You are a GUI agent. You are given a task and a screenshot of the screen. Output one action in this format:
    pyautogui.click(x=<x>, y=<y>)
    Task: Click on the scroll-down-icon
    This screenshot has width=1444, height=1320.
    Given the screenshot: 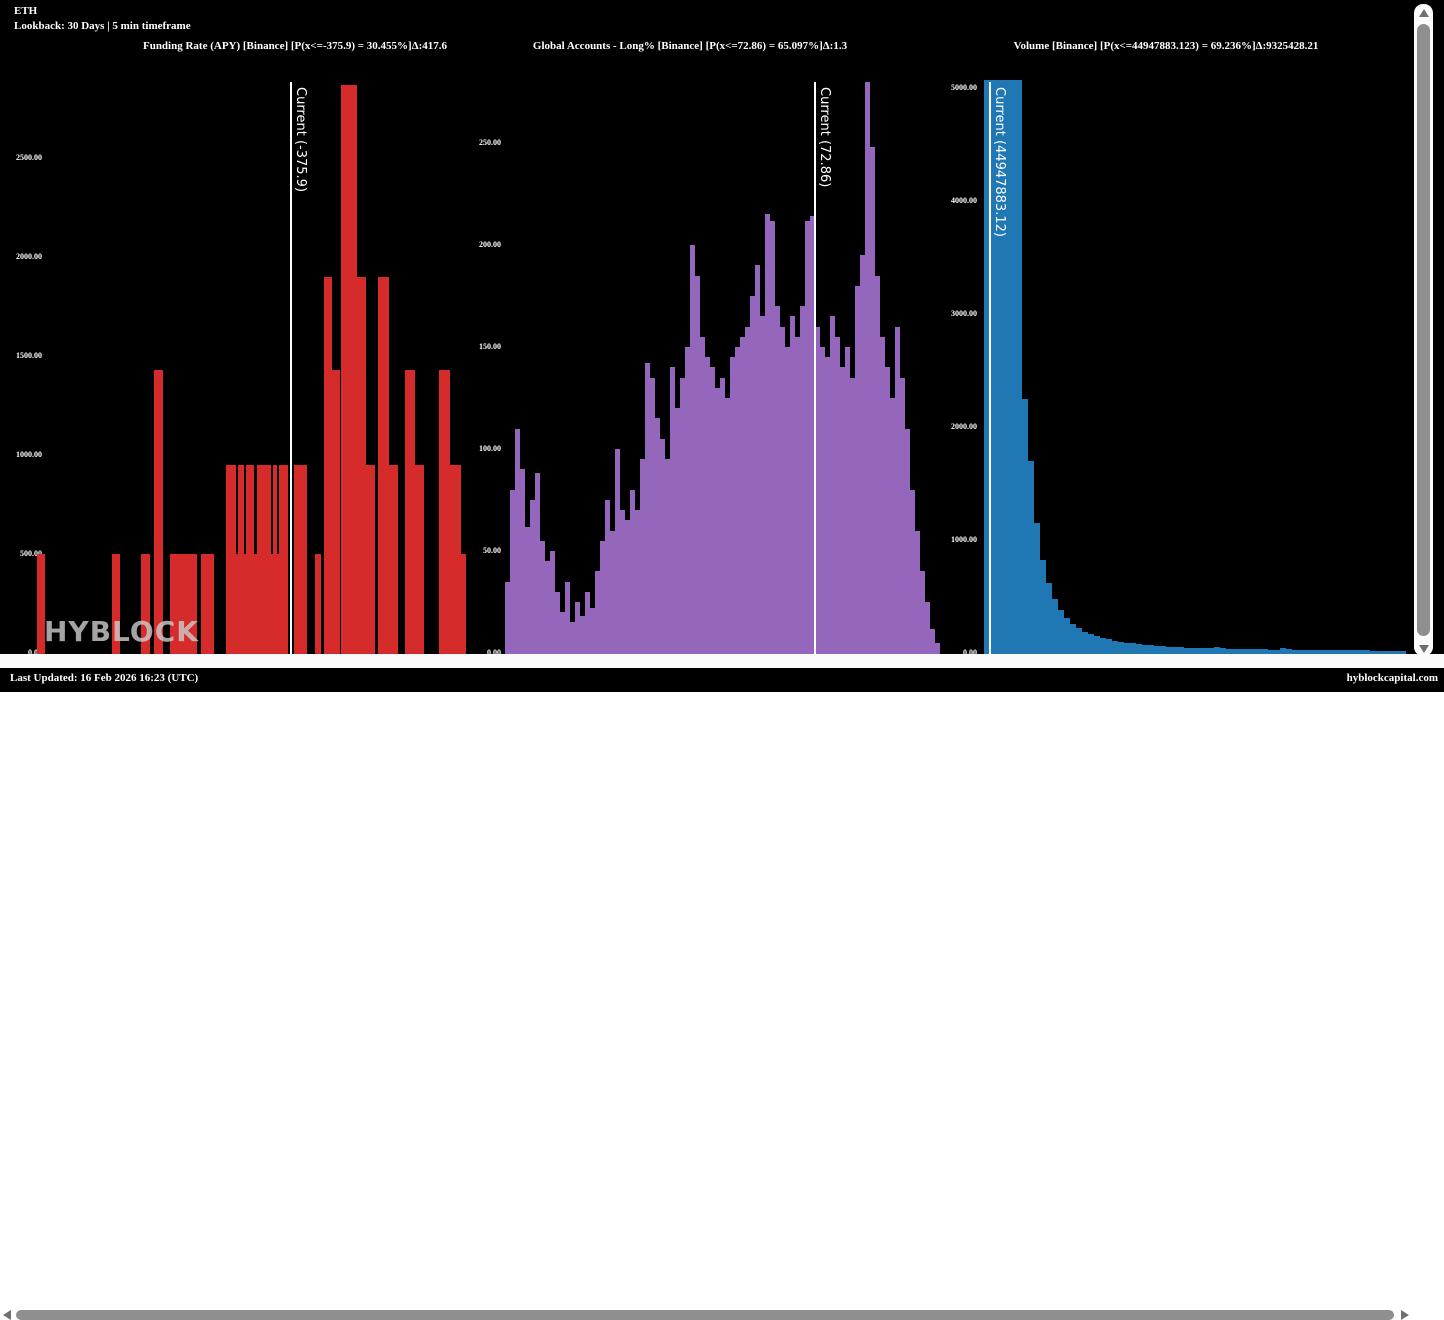 What is the action you would take?
    pyautogui.click(x=1424, y=649)
    